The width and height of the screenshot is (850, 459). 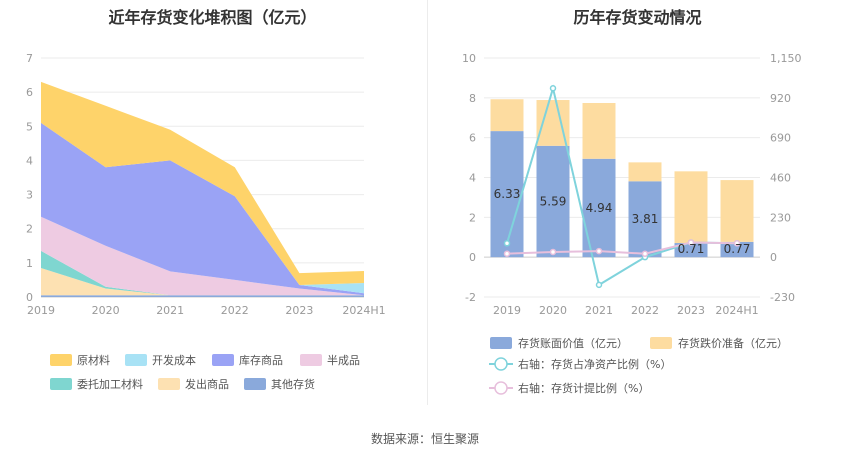 I want to click on y-tick-label: 8, so click(x=472, y=98).